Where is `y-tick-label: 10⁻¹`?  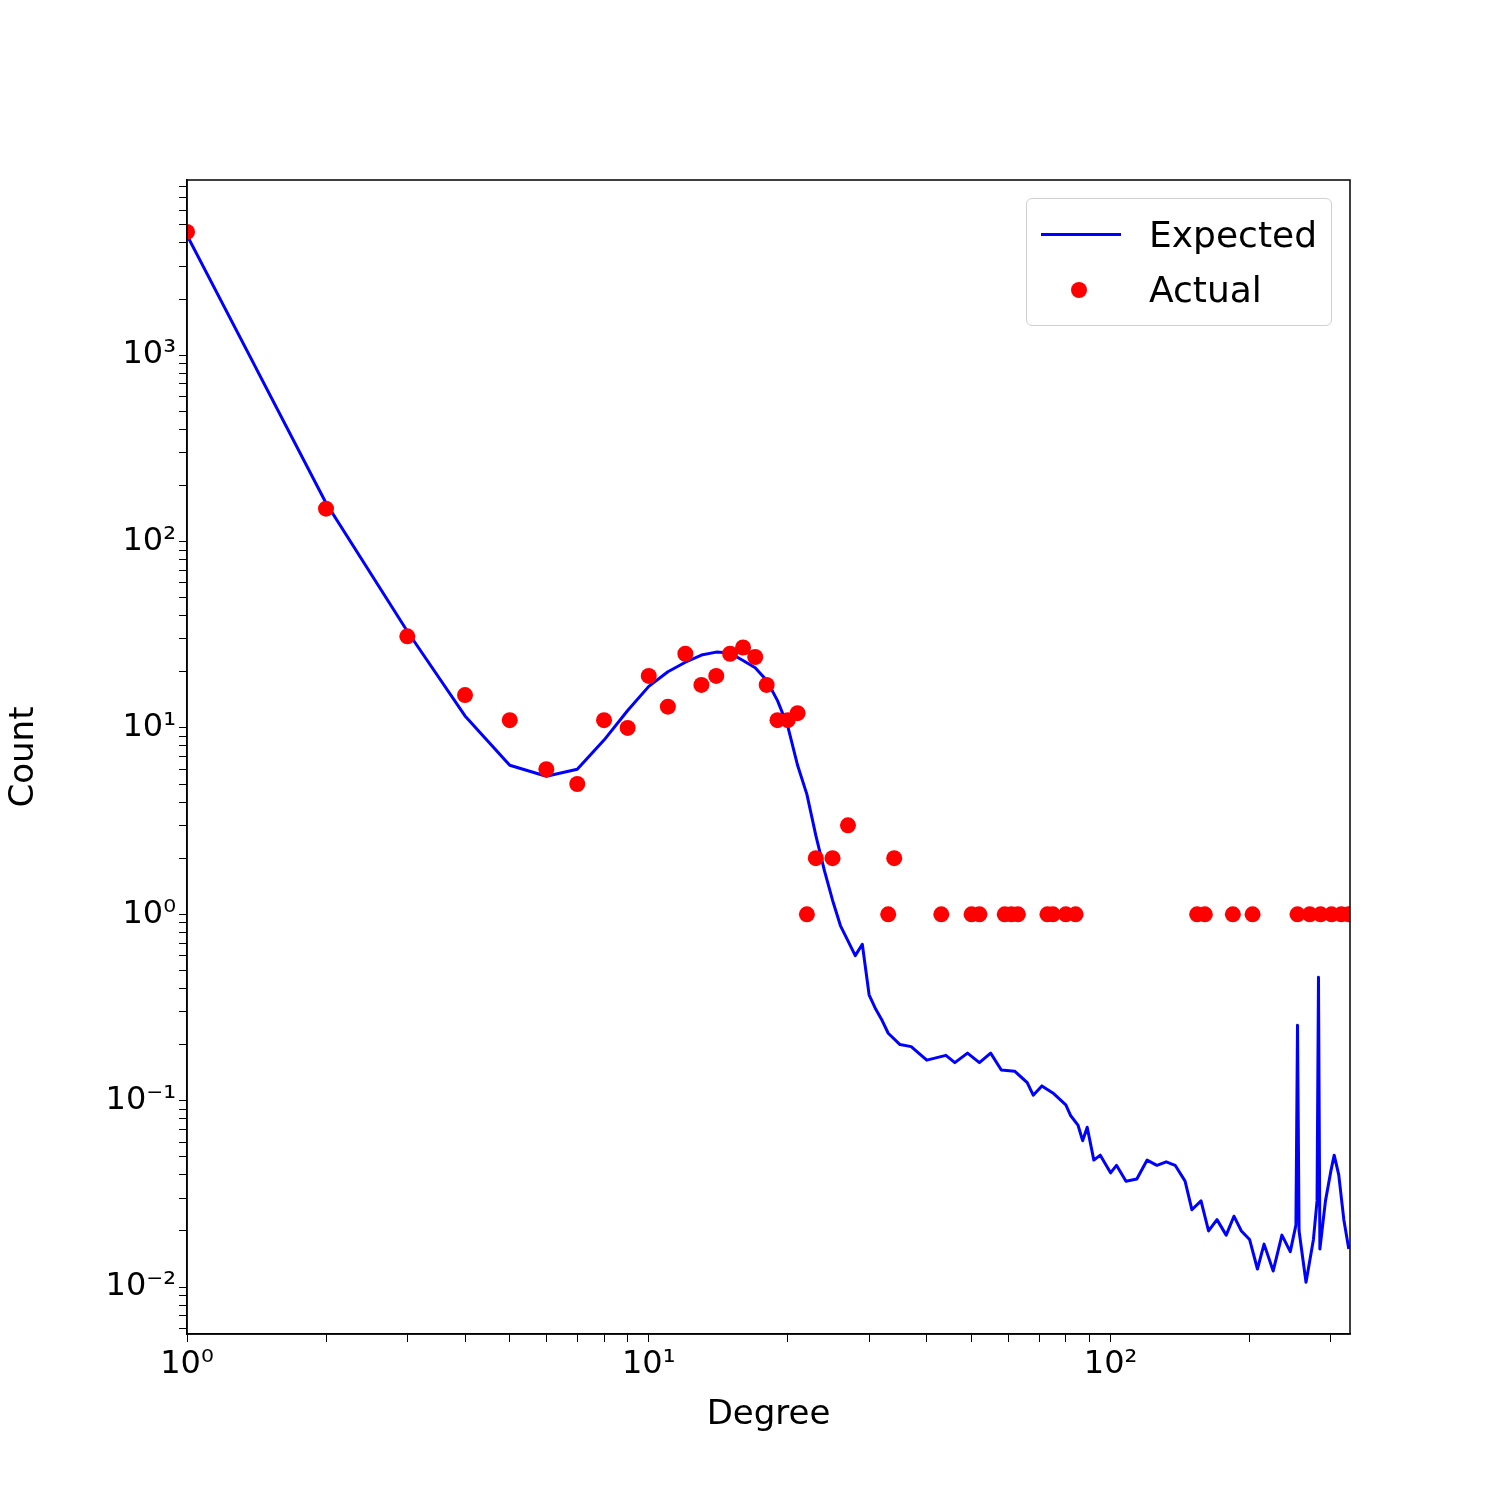
y-tick-label: 10⁻¹ is located at coordinates (140, 1097).